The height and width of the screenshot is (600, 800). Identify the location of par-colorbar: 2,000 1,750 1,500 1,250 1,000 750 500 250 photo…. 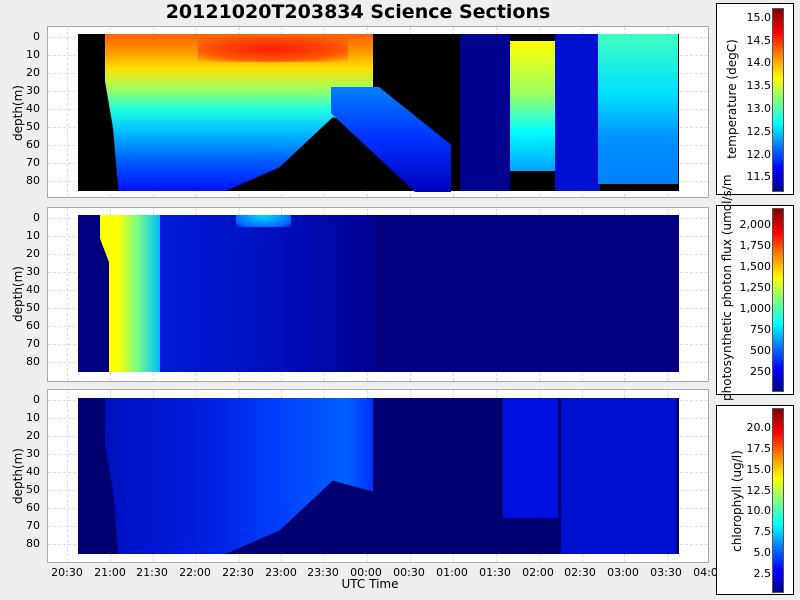
(755, 287).